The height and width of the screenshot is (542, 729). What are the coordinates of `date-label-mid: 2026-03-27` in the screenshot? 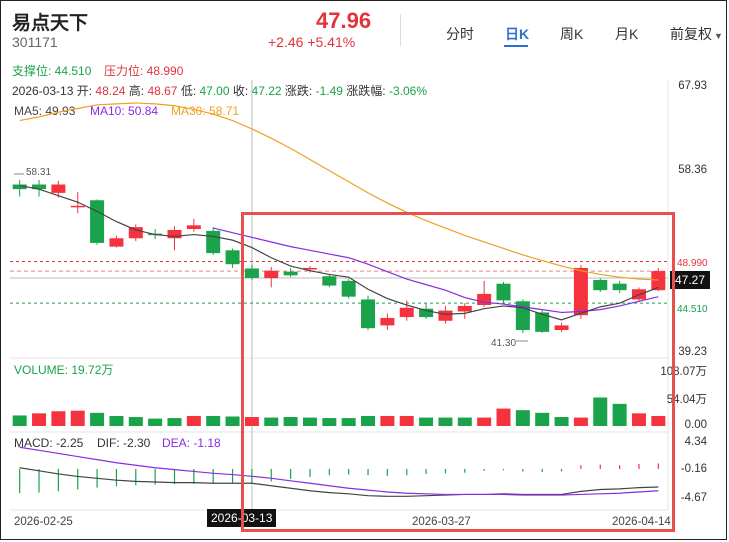 It's located at (441, 522).